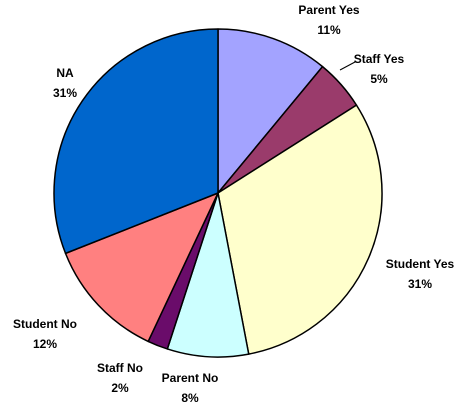 This screenshot has height=408, width=469. What do you see at coordinates (65, 83) in the screenshot?
I see `label-na: NA 31%` at bounding box center [65, 83].